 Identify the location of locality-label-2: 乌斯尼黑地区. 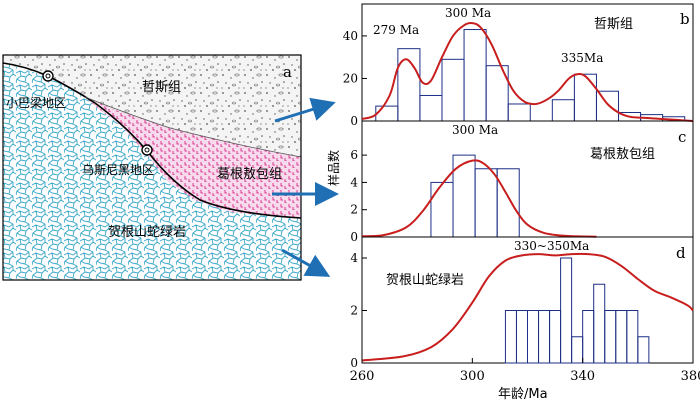
(118, 169).